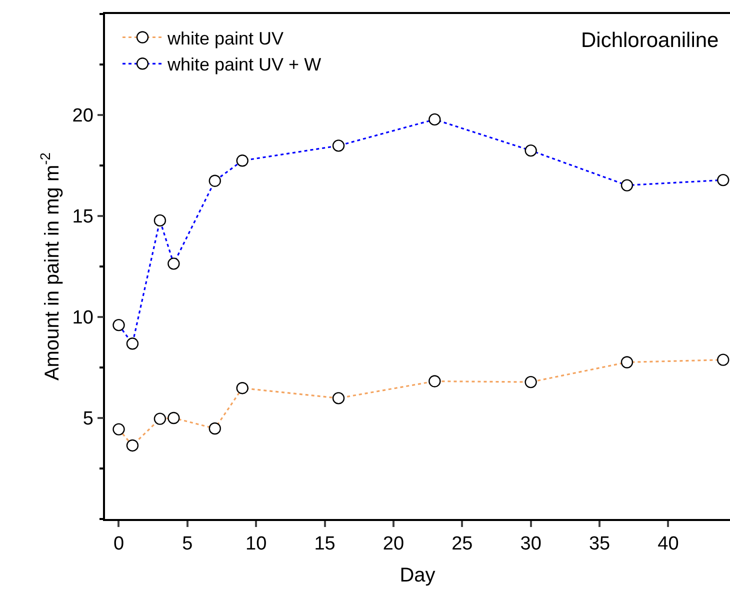 Image resolution: width=730 pixels, height=611 pixels. Describe the element at coordinates (462, 544) in the screenshot. I see `x-tick-label: 25` at that location.